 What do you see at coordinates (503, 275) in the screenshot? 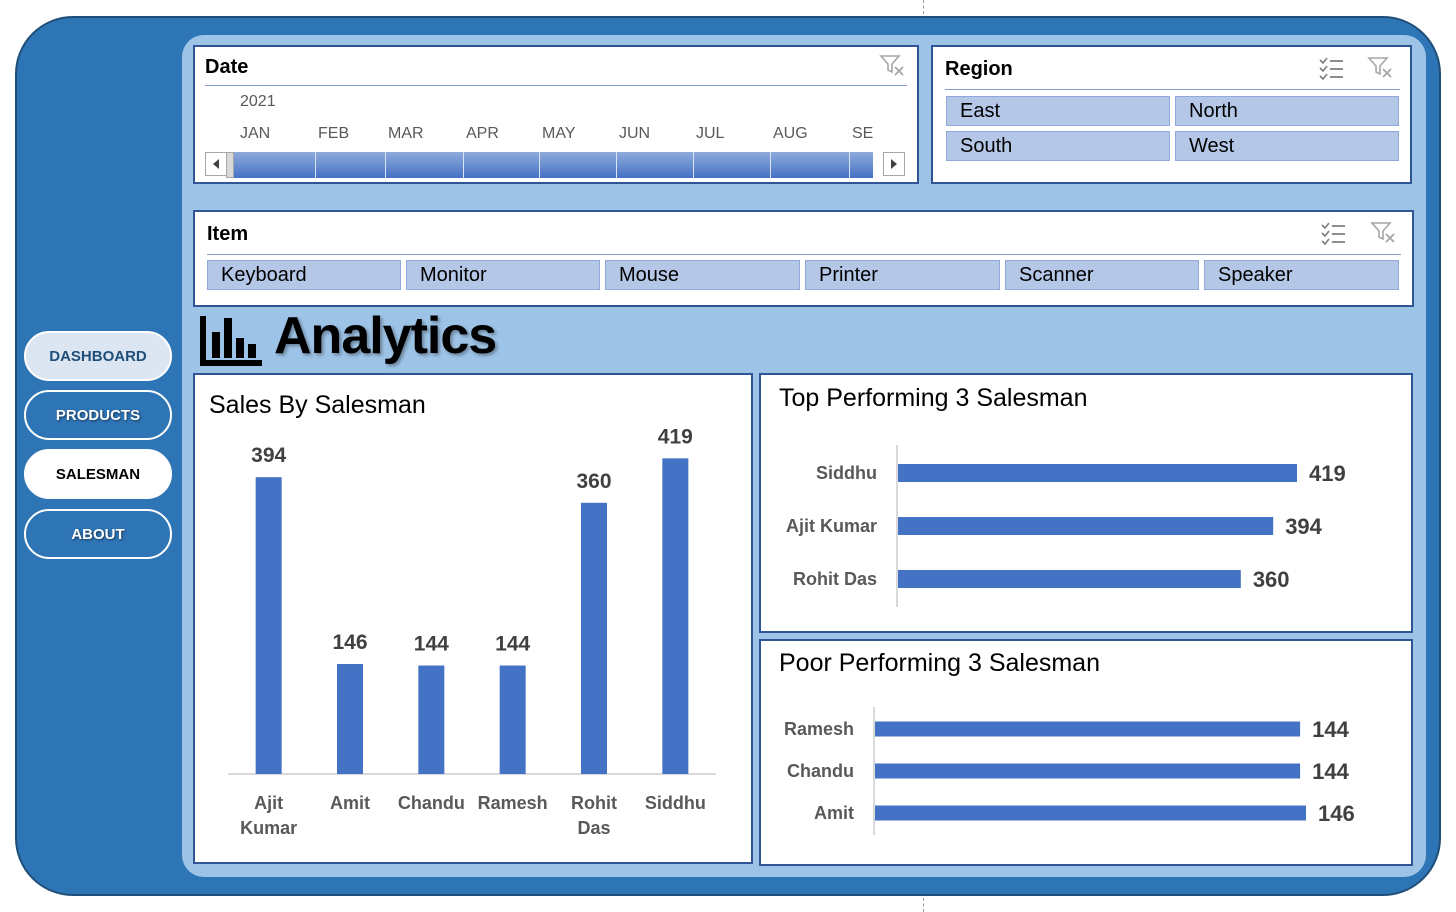
I see `item-chip-monitor: Monitor` at bounding box center [503, 275].